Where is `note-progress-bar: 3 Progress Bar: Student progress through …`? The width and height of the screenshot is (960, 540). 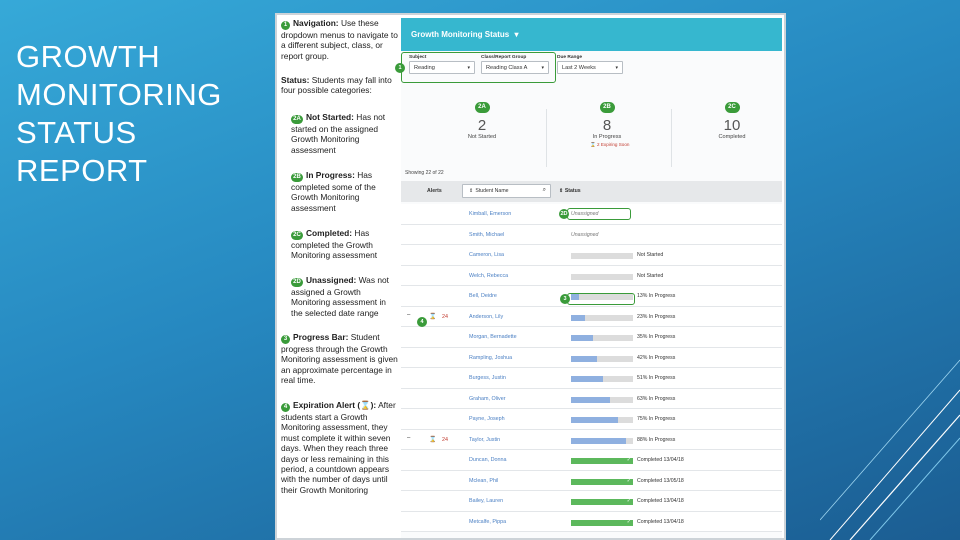
note-progress-bar: 3 Progress Bar: Student progress through … is located at coordinates (339, 359).